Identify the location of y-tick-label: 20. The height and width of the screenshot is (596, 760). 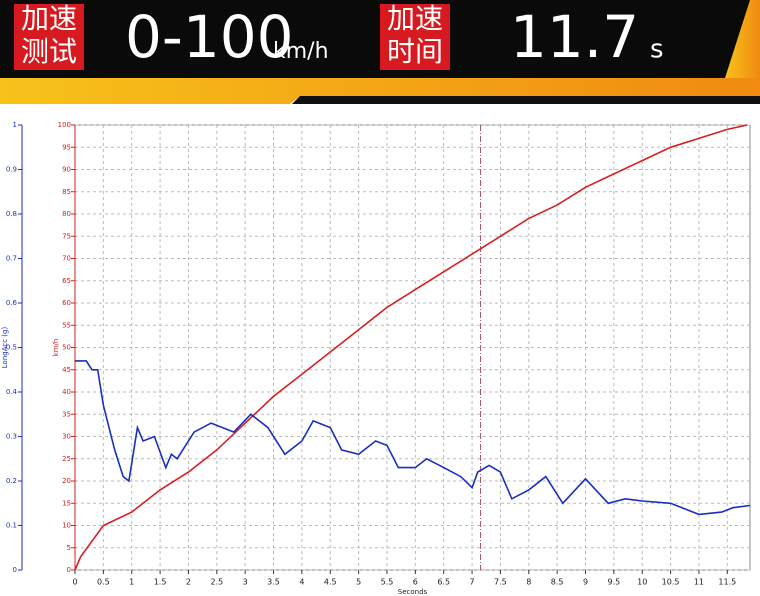
(66, 481).